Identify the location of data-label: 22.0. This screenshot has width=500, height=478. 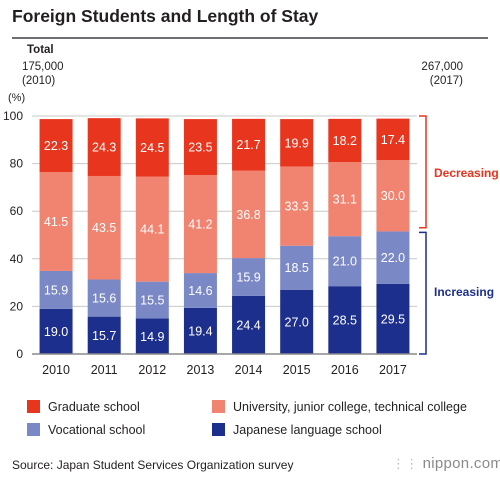
(393, 258).